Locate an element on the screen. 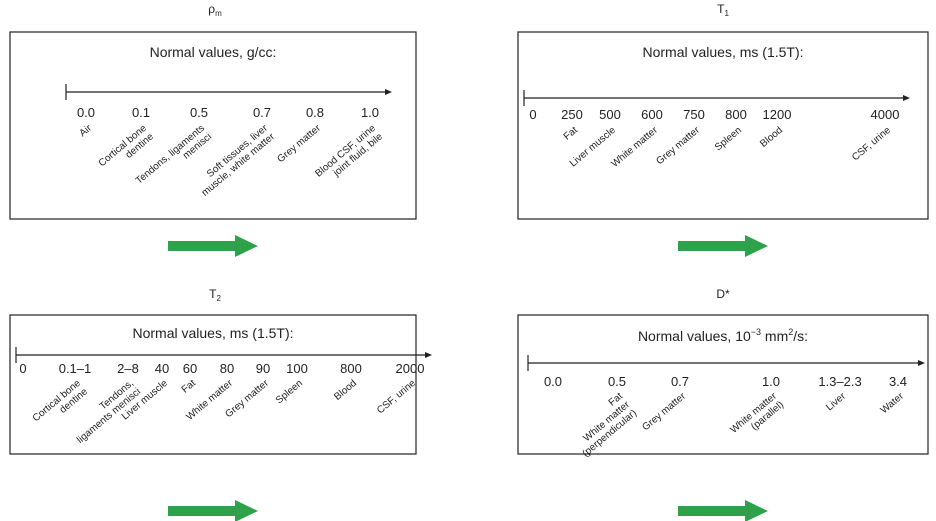  title-subscript: 2 is located at coordinates (218, 298).